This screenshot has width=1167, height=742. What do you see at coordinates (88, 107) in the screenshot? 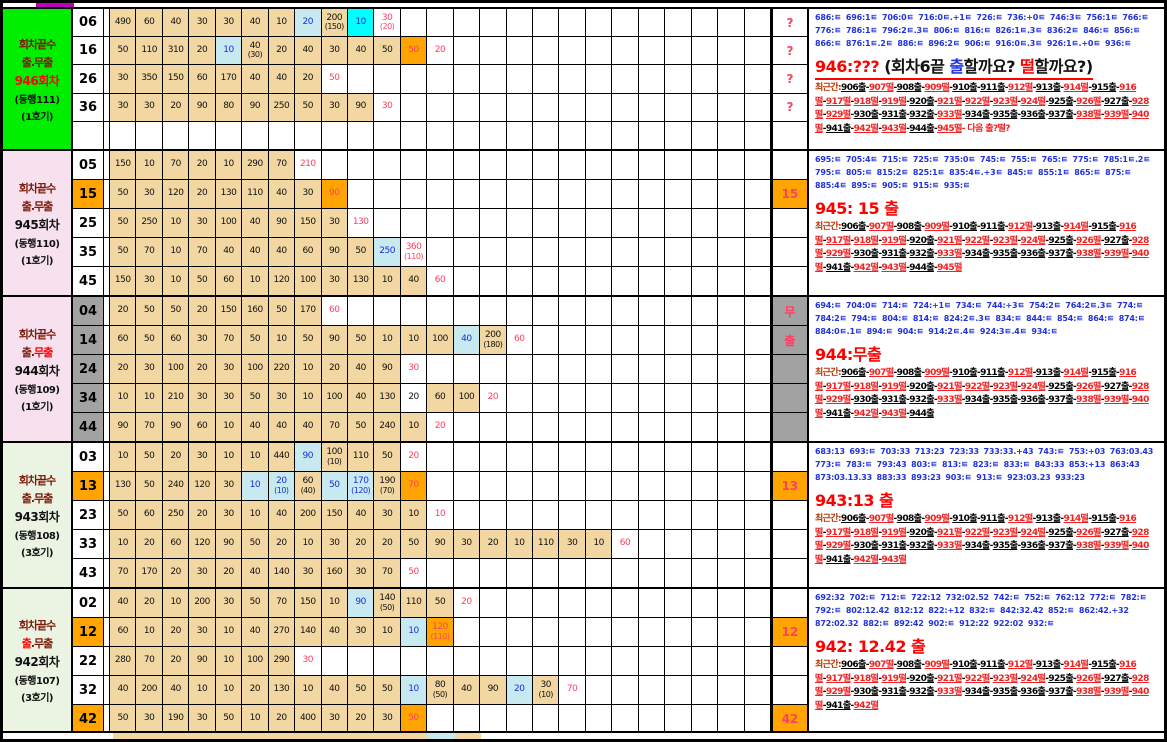
I see `row-header-36: 36` at bounding box center [88, 107].